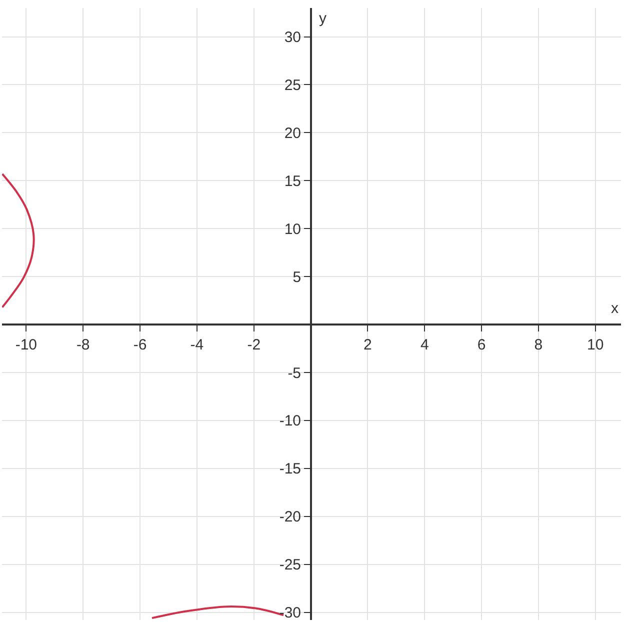  What do you see at coordinates (254, 345) in the screenshot?
I see `x-tick-label: -2` at bounding box center [254, 345].